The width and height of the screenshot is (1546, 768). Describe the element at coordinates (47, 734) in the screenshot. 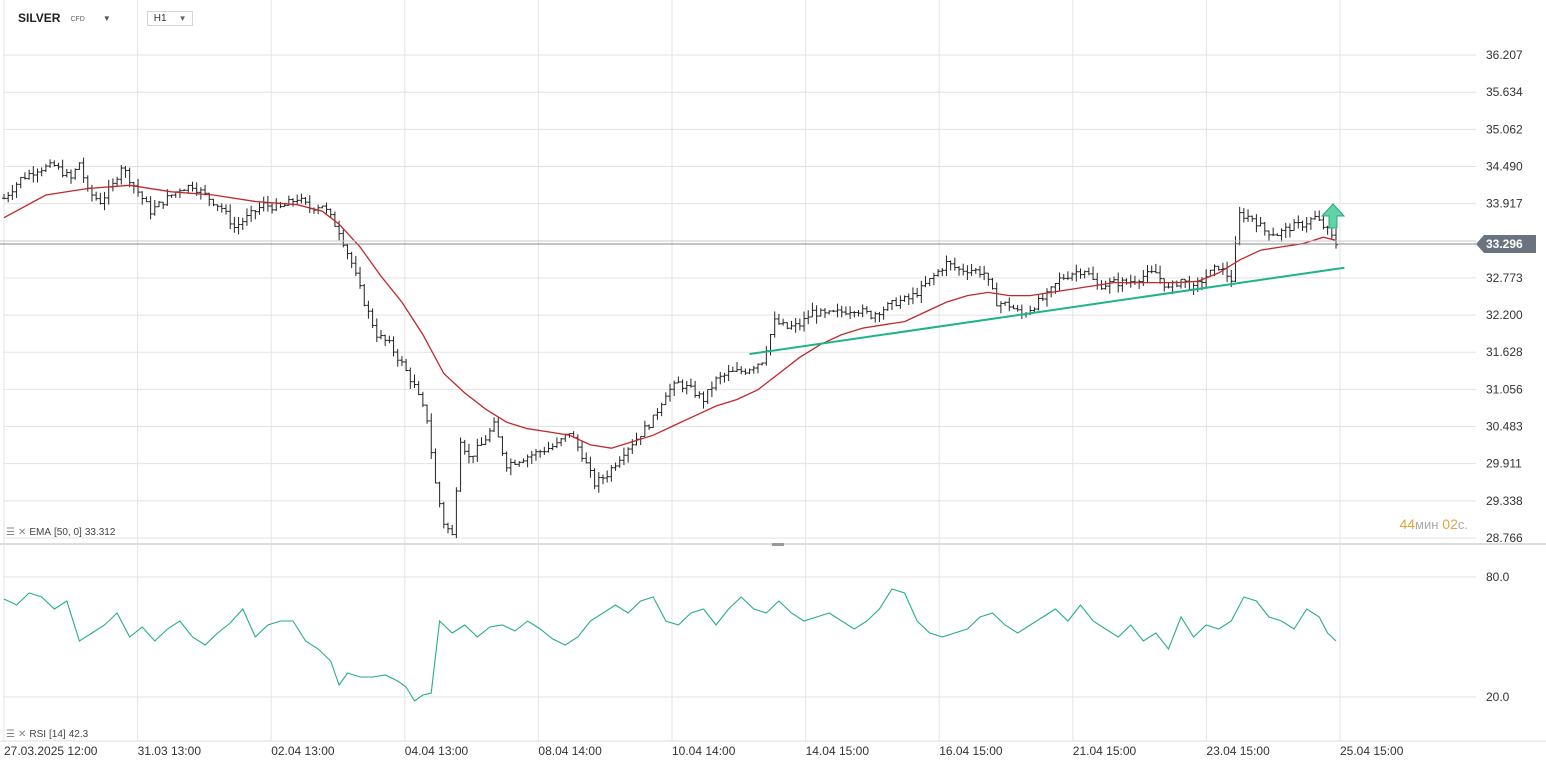

I see `rsi-legend: ☰ ✕ RSI [14] 42.3` at that location.